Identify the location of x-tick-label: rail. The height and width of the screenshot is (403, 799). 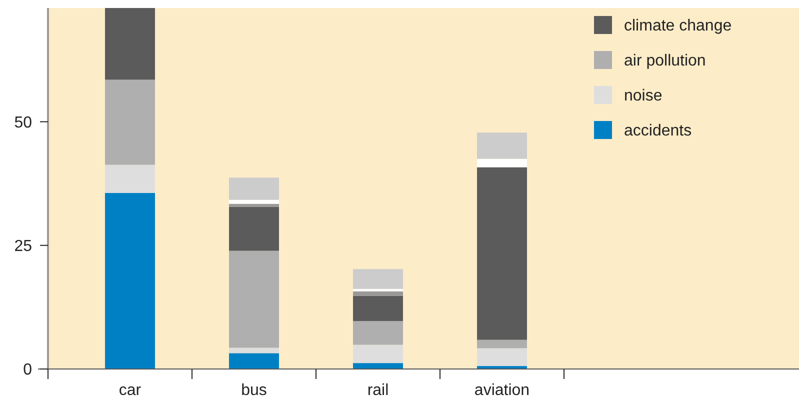
(378, 390).